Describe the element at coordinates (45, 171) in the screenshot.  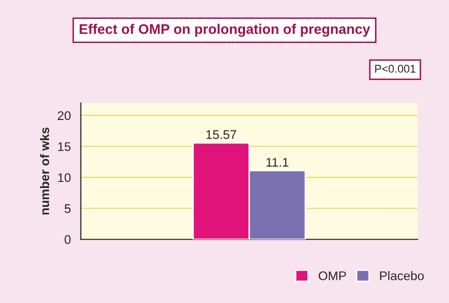
I see `y-axis-title: number of wks` at that location.